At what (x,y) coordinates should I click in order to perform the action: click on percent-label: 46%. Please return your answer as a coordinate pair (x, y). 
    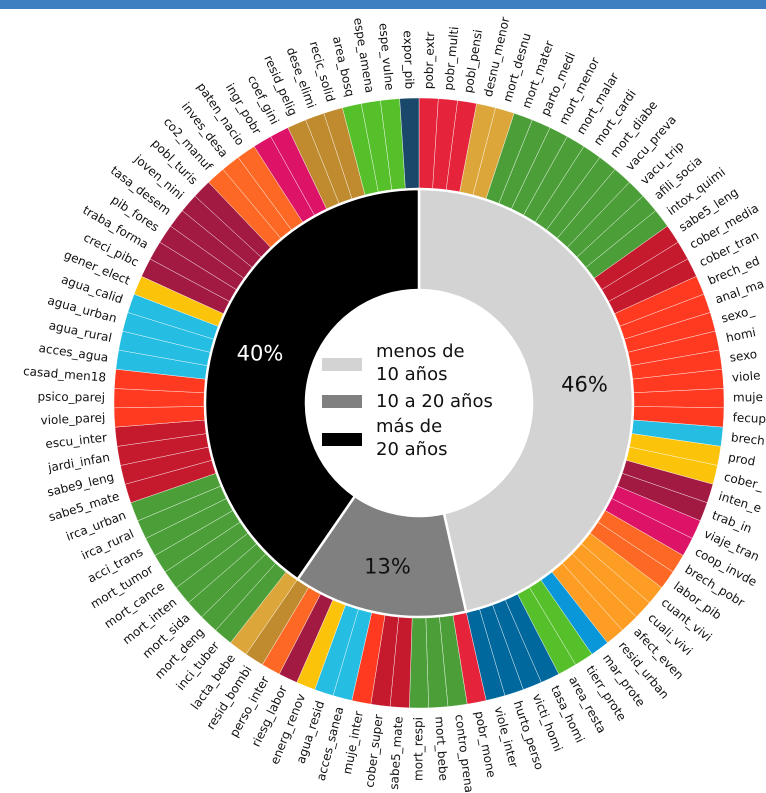
    Looking at the image, I should click on (584, 385).